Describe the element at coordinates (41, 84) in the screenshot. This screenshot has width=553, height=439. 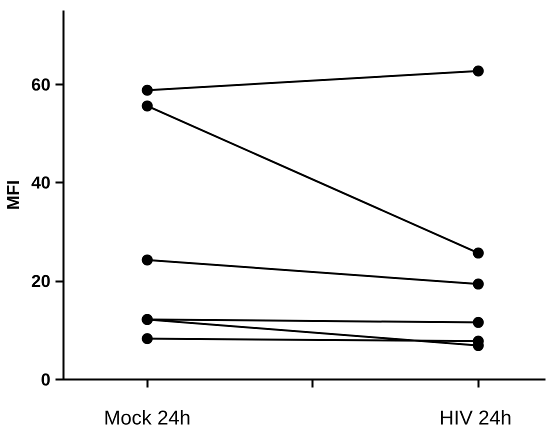
I see `y-tick-label: 60` at that location.